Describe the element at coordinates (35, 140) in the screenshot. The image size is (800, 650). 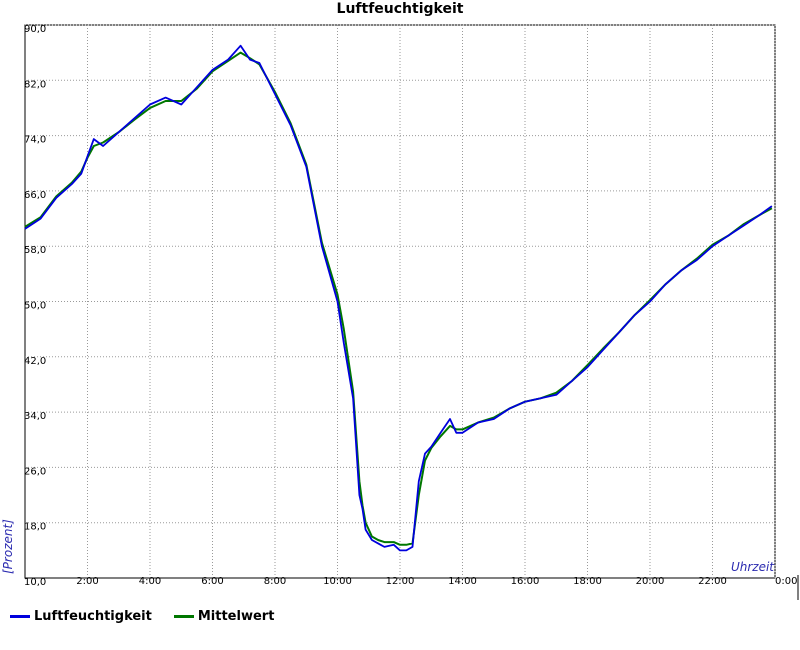
I see `y-tick-label: 74,0` at that location.